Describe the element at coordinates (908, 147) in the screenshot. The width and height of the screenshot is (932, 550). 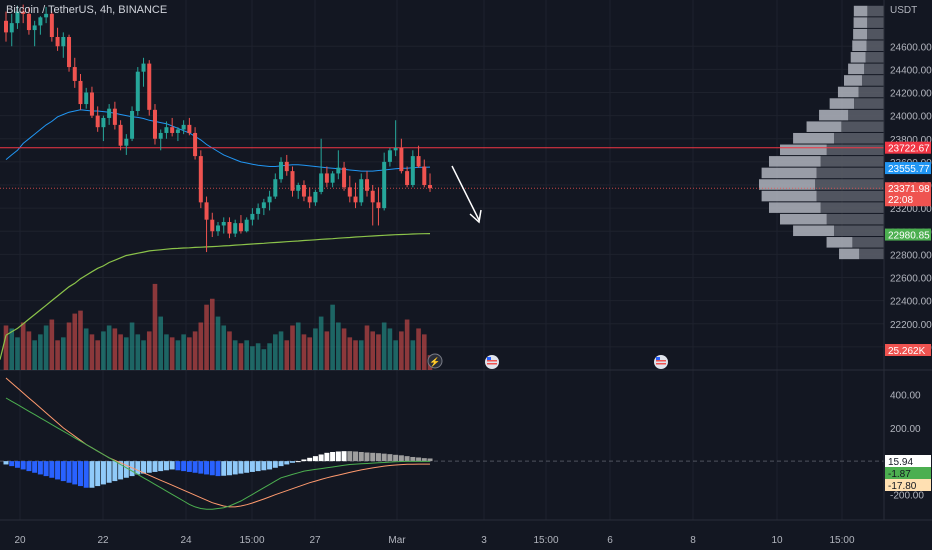
I see `hline-price-label-tag` at that location.